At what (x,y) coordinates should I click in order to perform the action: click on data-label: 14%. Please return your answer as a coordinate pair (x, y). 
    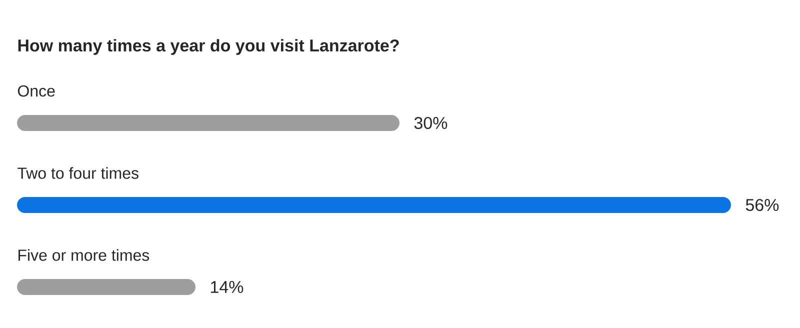
    Looking at the image, I should click on (227, 287).